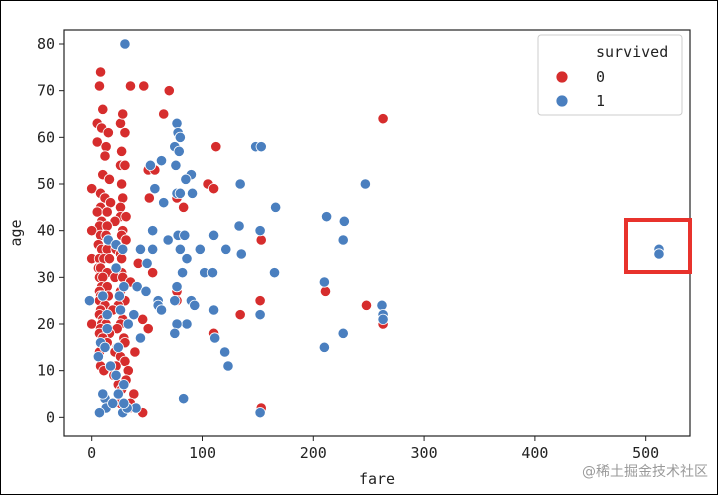  What do you see at coordinates (46, 231) in the screenshot?
I see `y-tick-label: 40` at bounding box center [46, 231].